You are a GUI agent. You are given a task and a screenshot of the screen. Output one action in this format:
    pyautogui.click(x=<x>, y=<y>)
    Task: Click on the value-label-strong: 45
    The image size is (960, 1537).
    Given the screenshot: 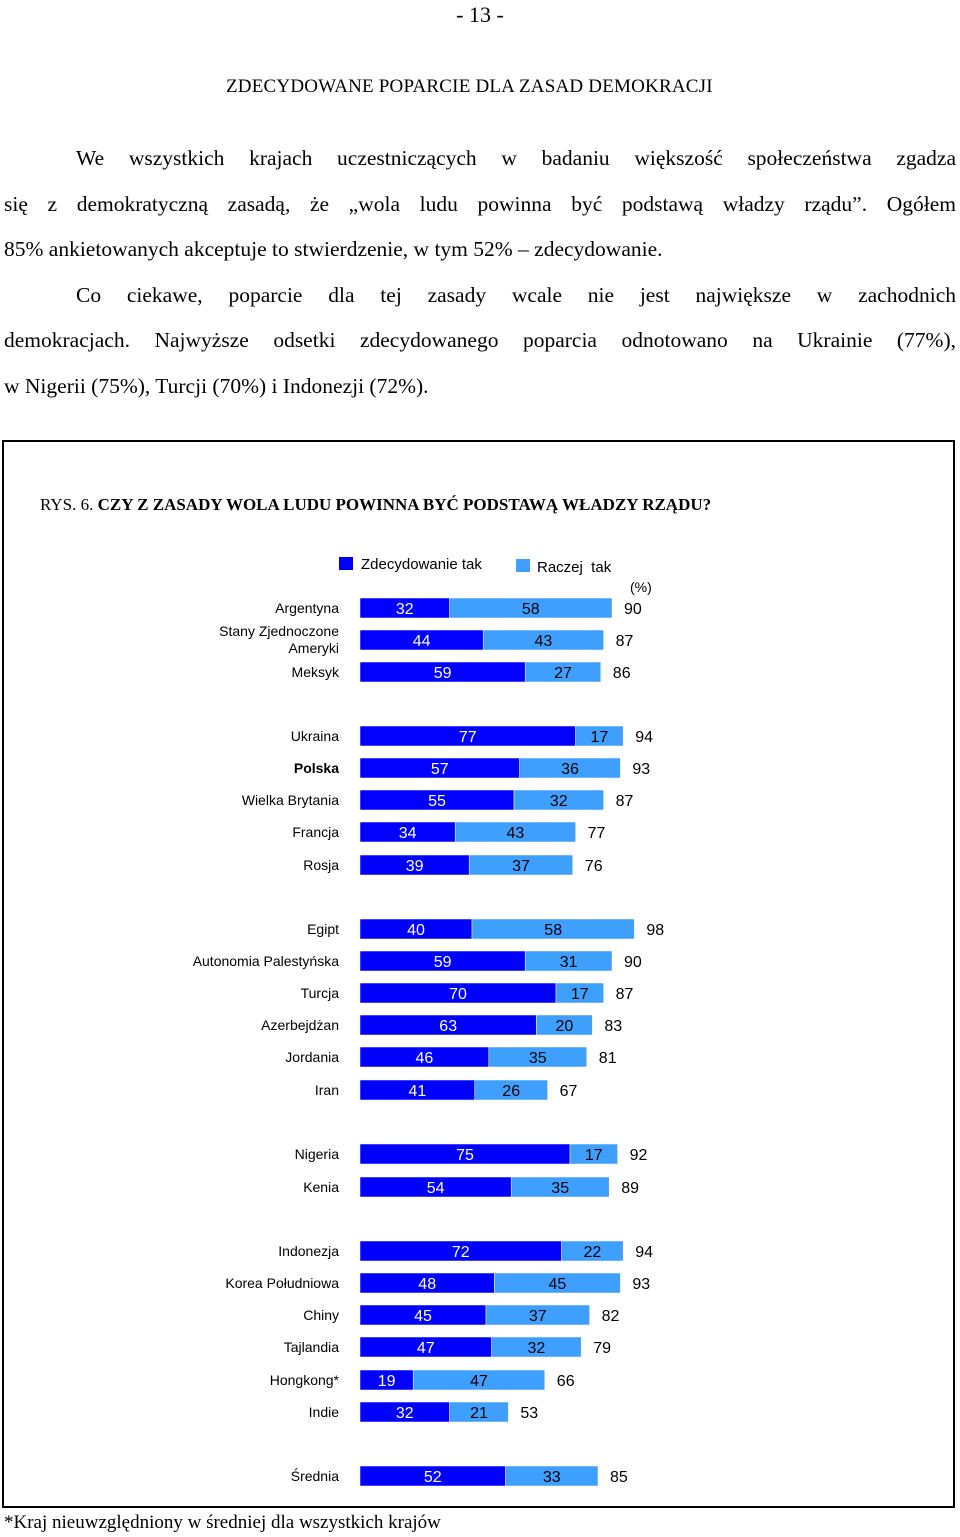 What is the action you would take?
    pyautogui.click(x=423, y=1316)
    